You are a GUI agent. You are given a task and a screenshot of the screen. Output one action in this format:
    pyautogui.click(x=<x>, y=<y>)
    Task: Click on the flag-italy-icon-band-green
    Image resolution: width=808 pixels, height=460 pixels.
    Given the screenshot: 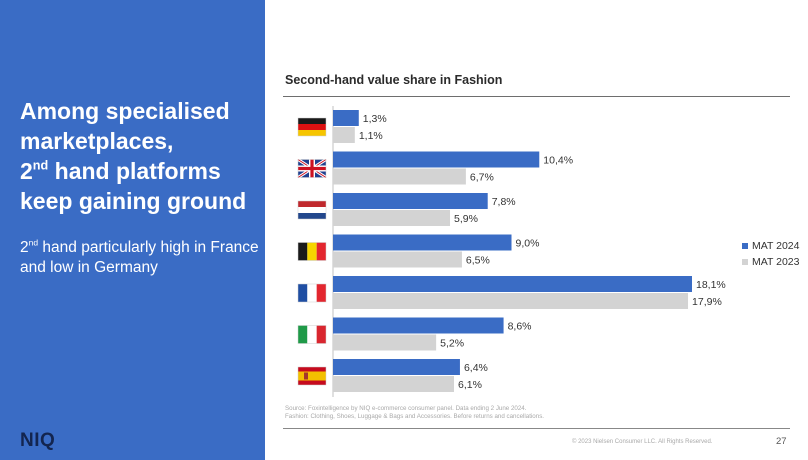 What is the action you would take?
    pyautogui.click(x=303, y=334)
    